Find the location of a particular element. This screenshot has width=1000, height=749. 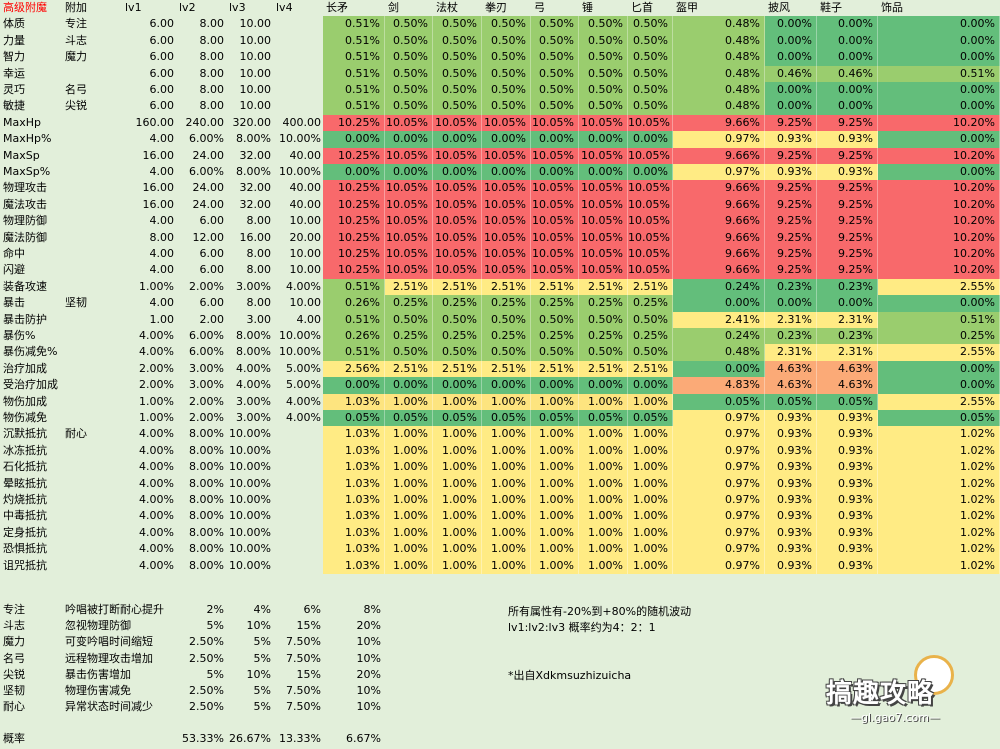

probability-cell: 0.48% is located at coordinates (719, 57).